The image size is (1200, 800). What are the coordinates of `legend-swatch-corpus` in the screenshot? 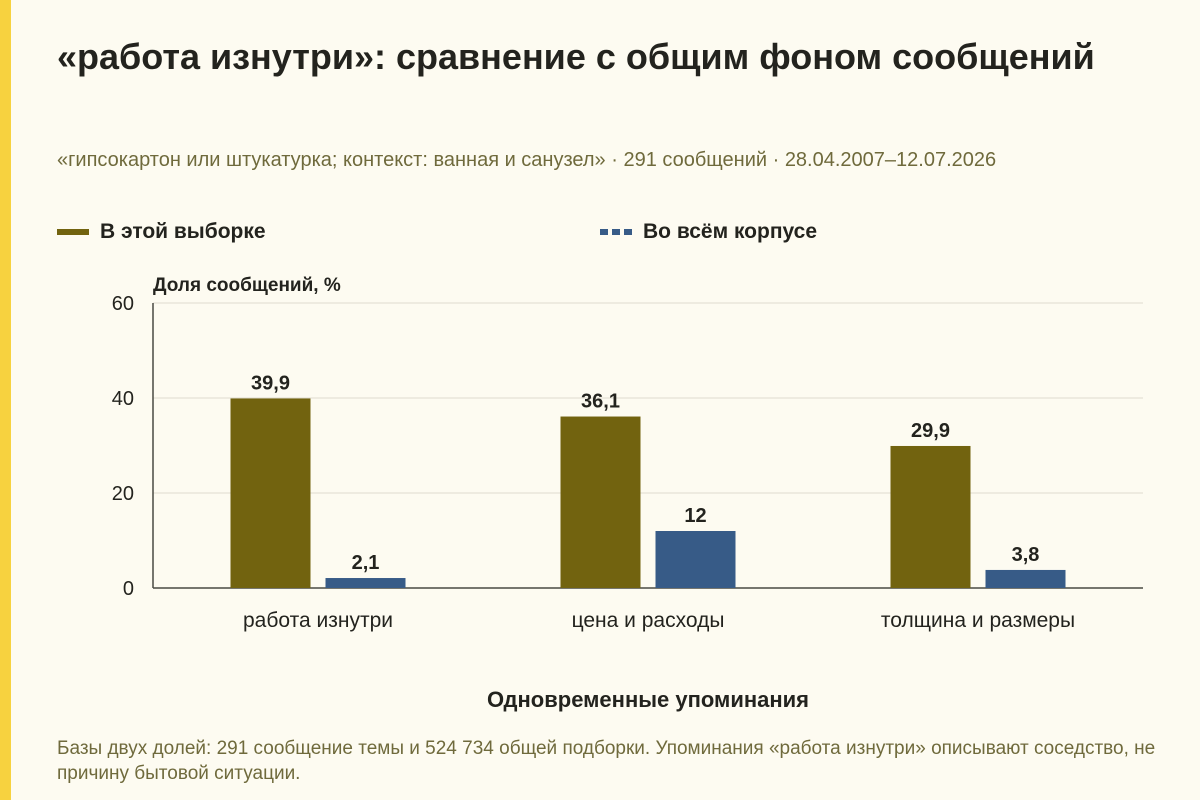 It's located at (616, 232).